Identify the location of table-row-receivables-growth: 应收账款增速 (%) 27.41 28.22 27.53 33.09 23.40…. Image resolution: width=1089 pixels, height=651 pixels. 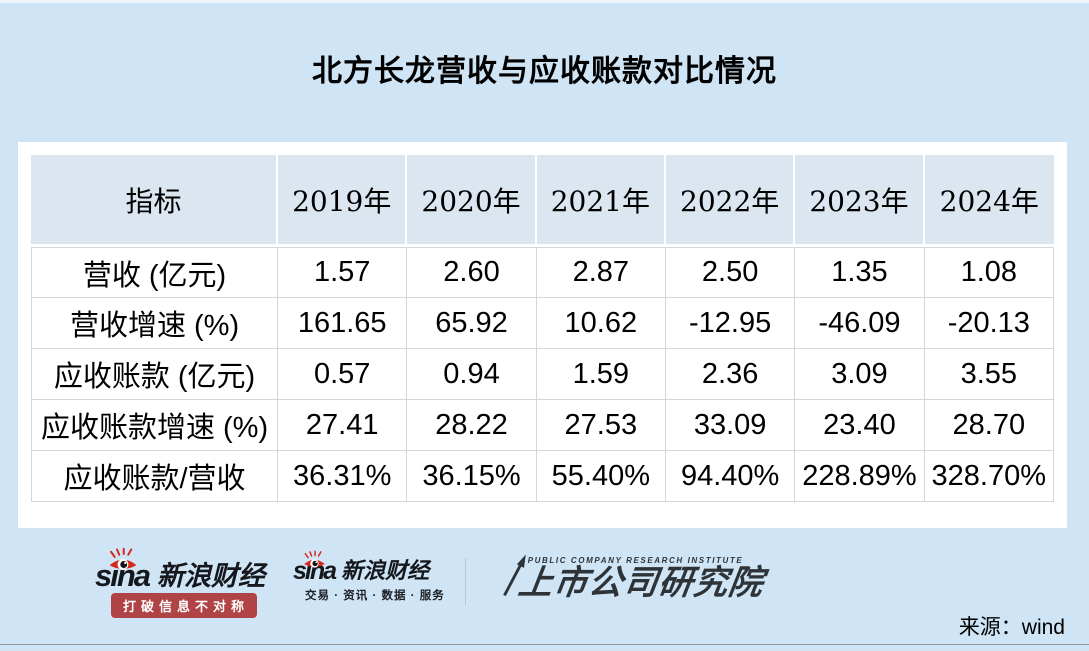
(542, 425).